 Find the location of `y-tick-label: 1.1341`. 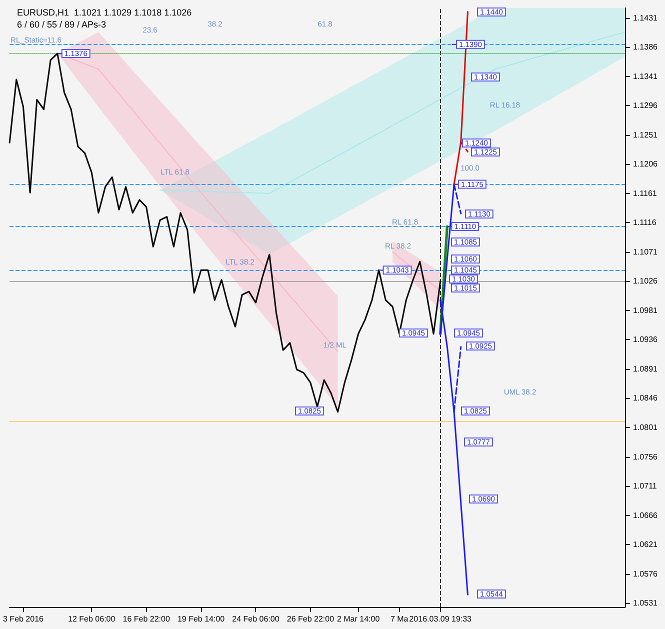

y-tick-label: 1.1341 is located at coordinates (645, 76).